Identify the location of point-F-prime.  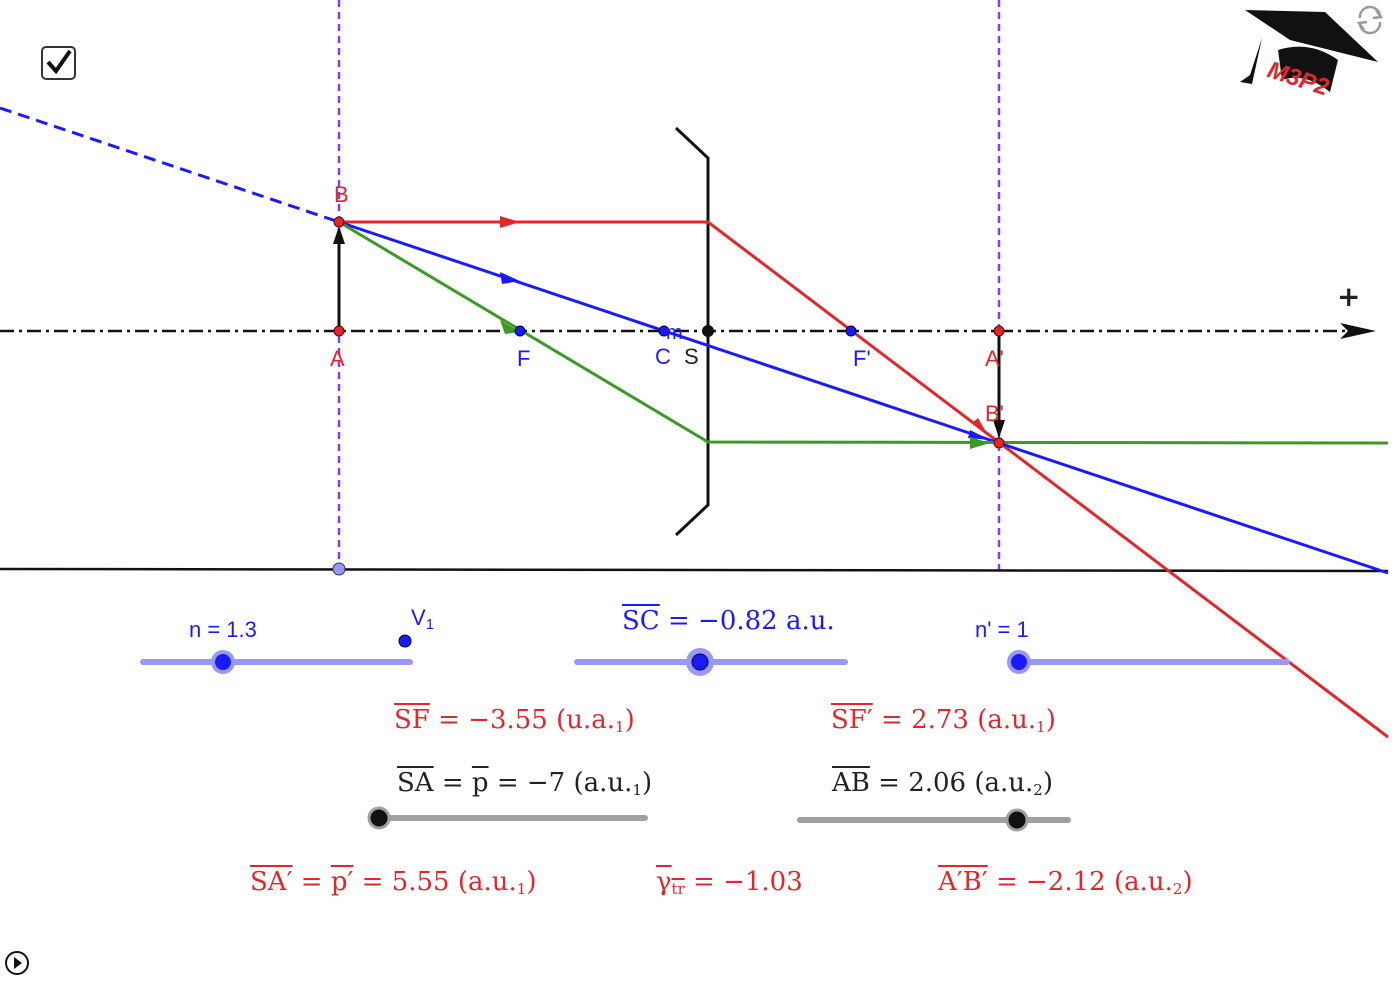
(851, 331).